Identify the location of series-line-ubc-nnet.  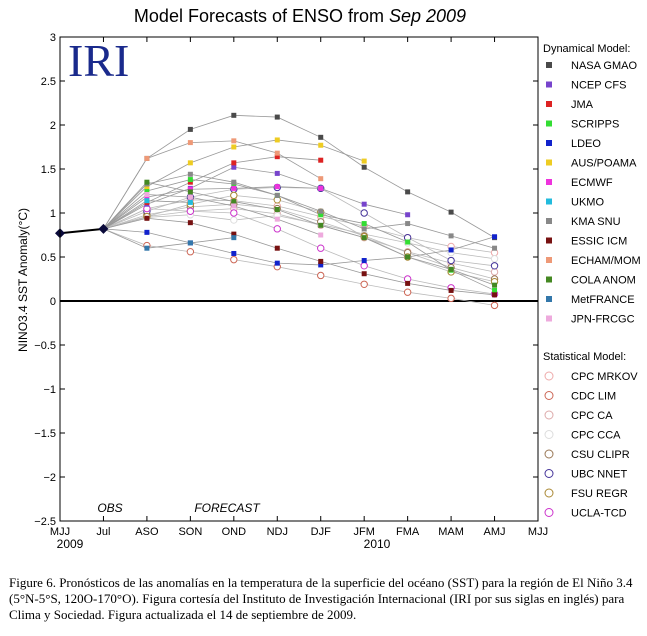
(299, 227).